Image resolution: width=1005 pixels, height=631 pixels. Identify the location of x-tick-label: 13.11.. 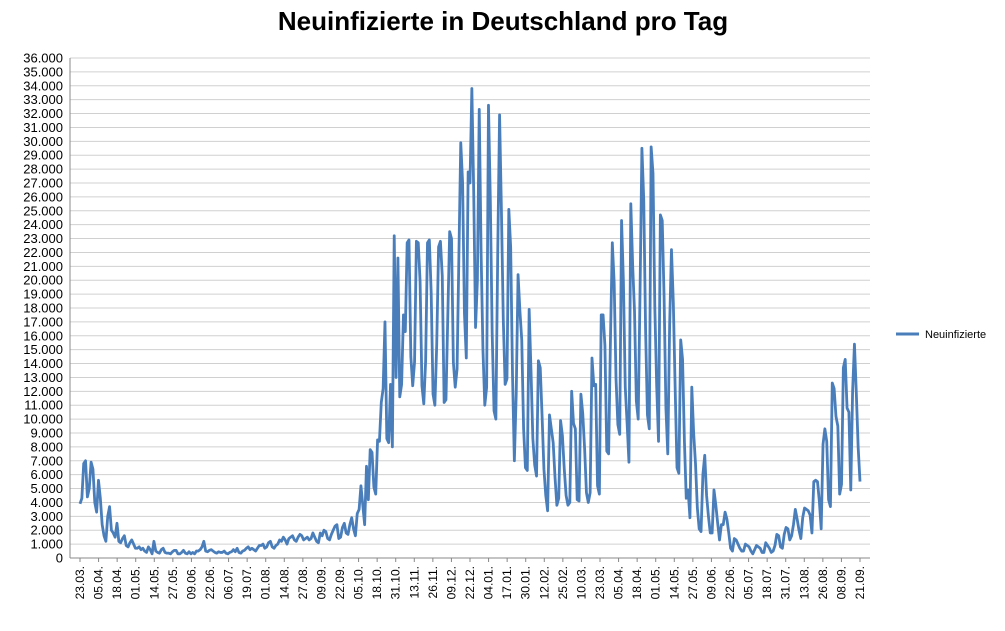
(414, 582).